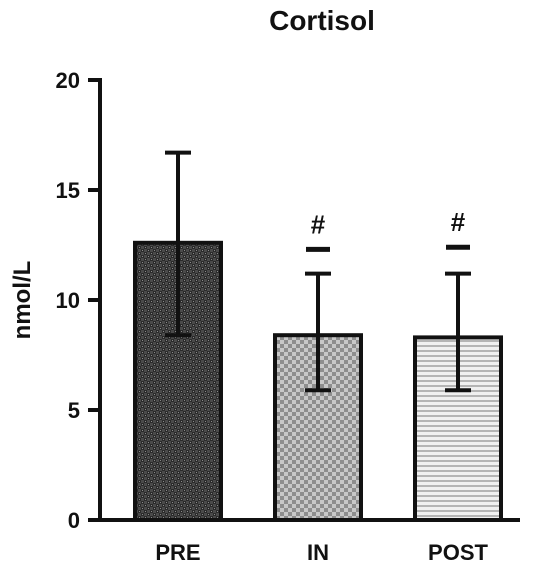  I want to click on category-label-pre: PRE, so click(177, 552).